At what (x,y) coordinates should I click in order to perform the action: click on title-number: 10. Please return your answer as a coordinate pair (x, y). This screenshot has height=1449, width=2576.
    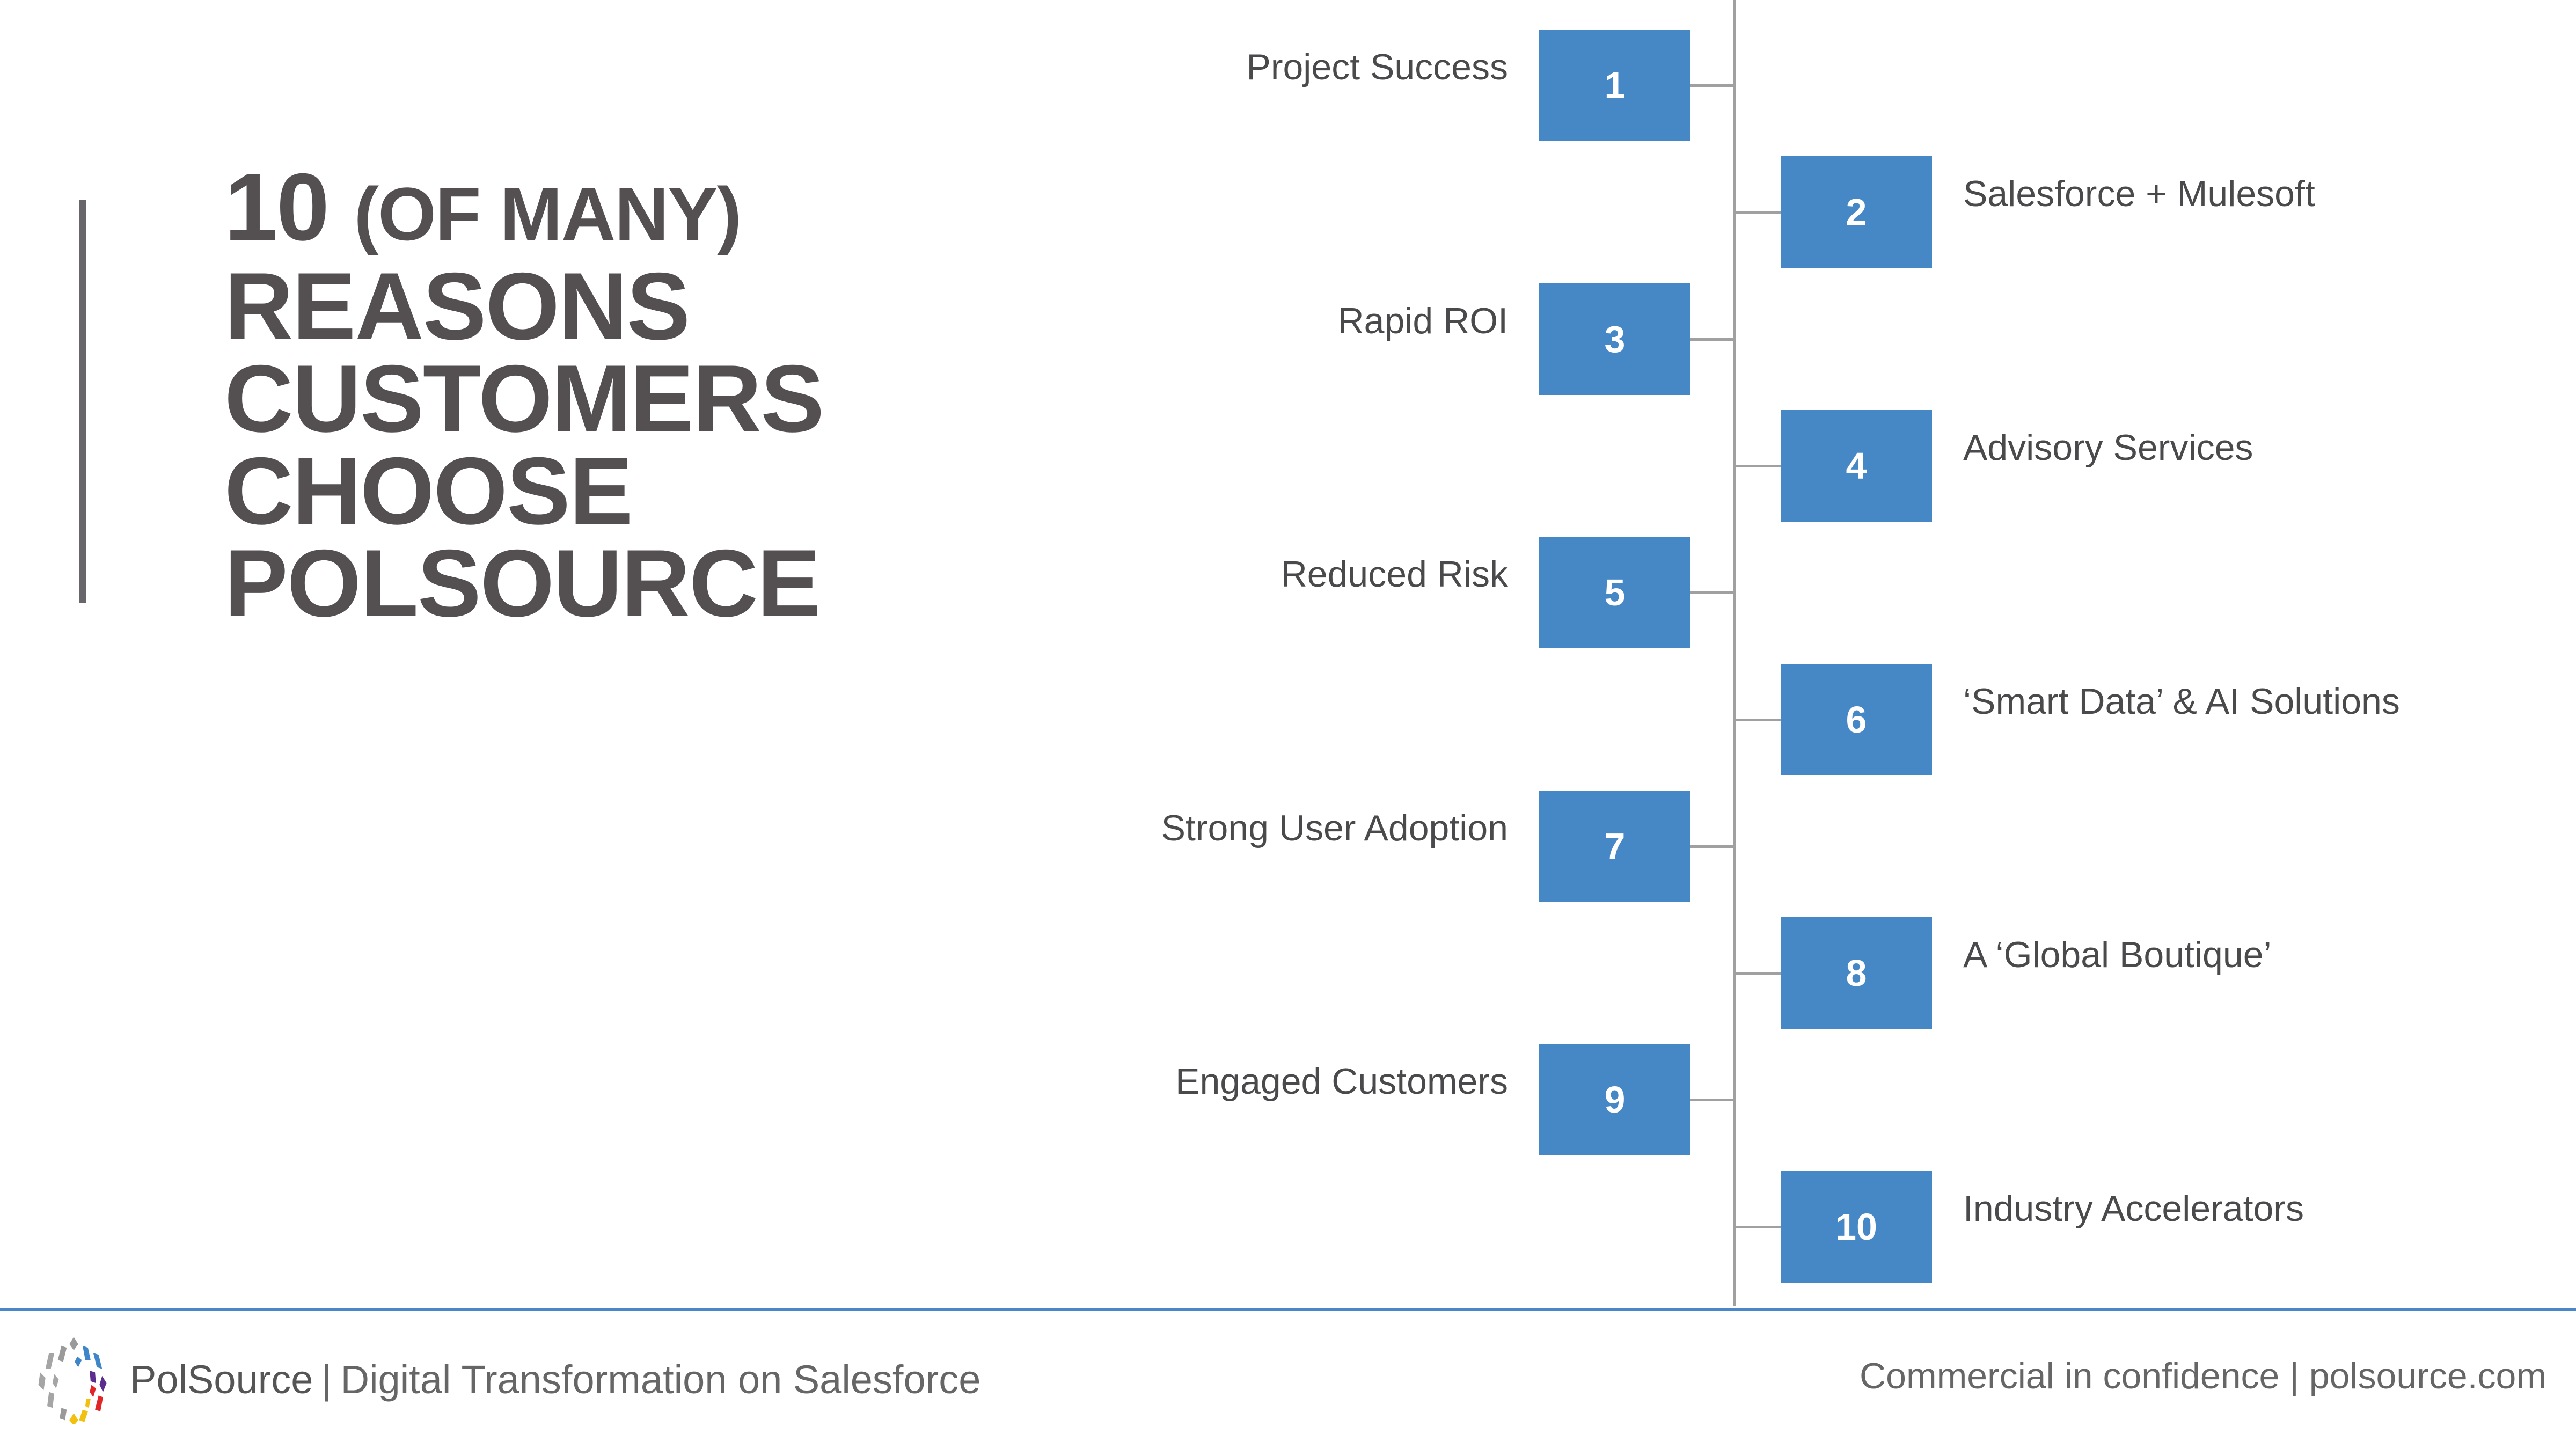
    Looking at the image, I should click on (277, 206).